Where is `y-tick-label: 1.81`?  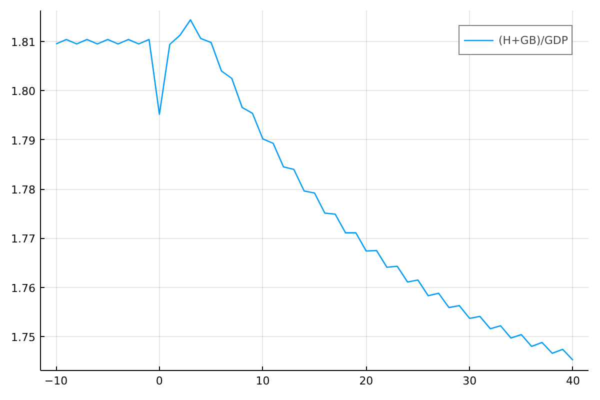 y-tick-label: 1.81 is located at coordinates (23, 42).